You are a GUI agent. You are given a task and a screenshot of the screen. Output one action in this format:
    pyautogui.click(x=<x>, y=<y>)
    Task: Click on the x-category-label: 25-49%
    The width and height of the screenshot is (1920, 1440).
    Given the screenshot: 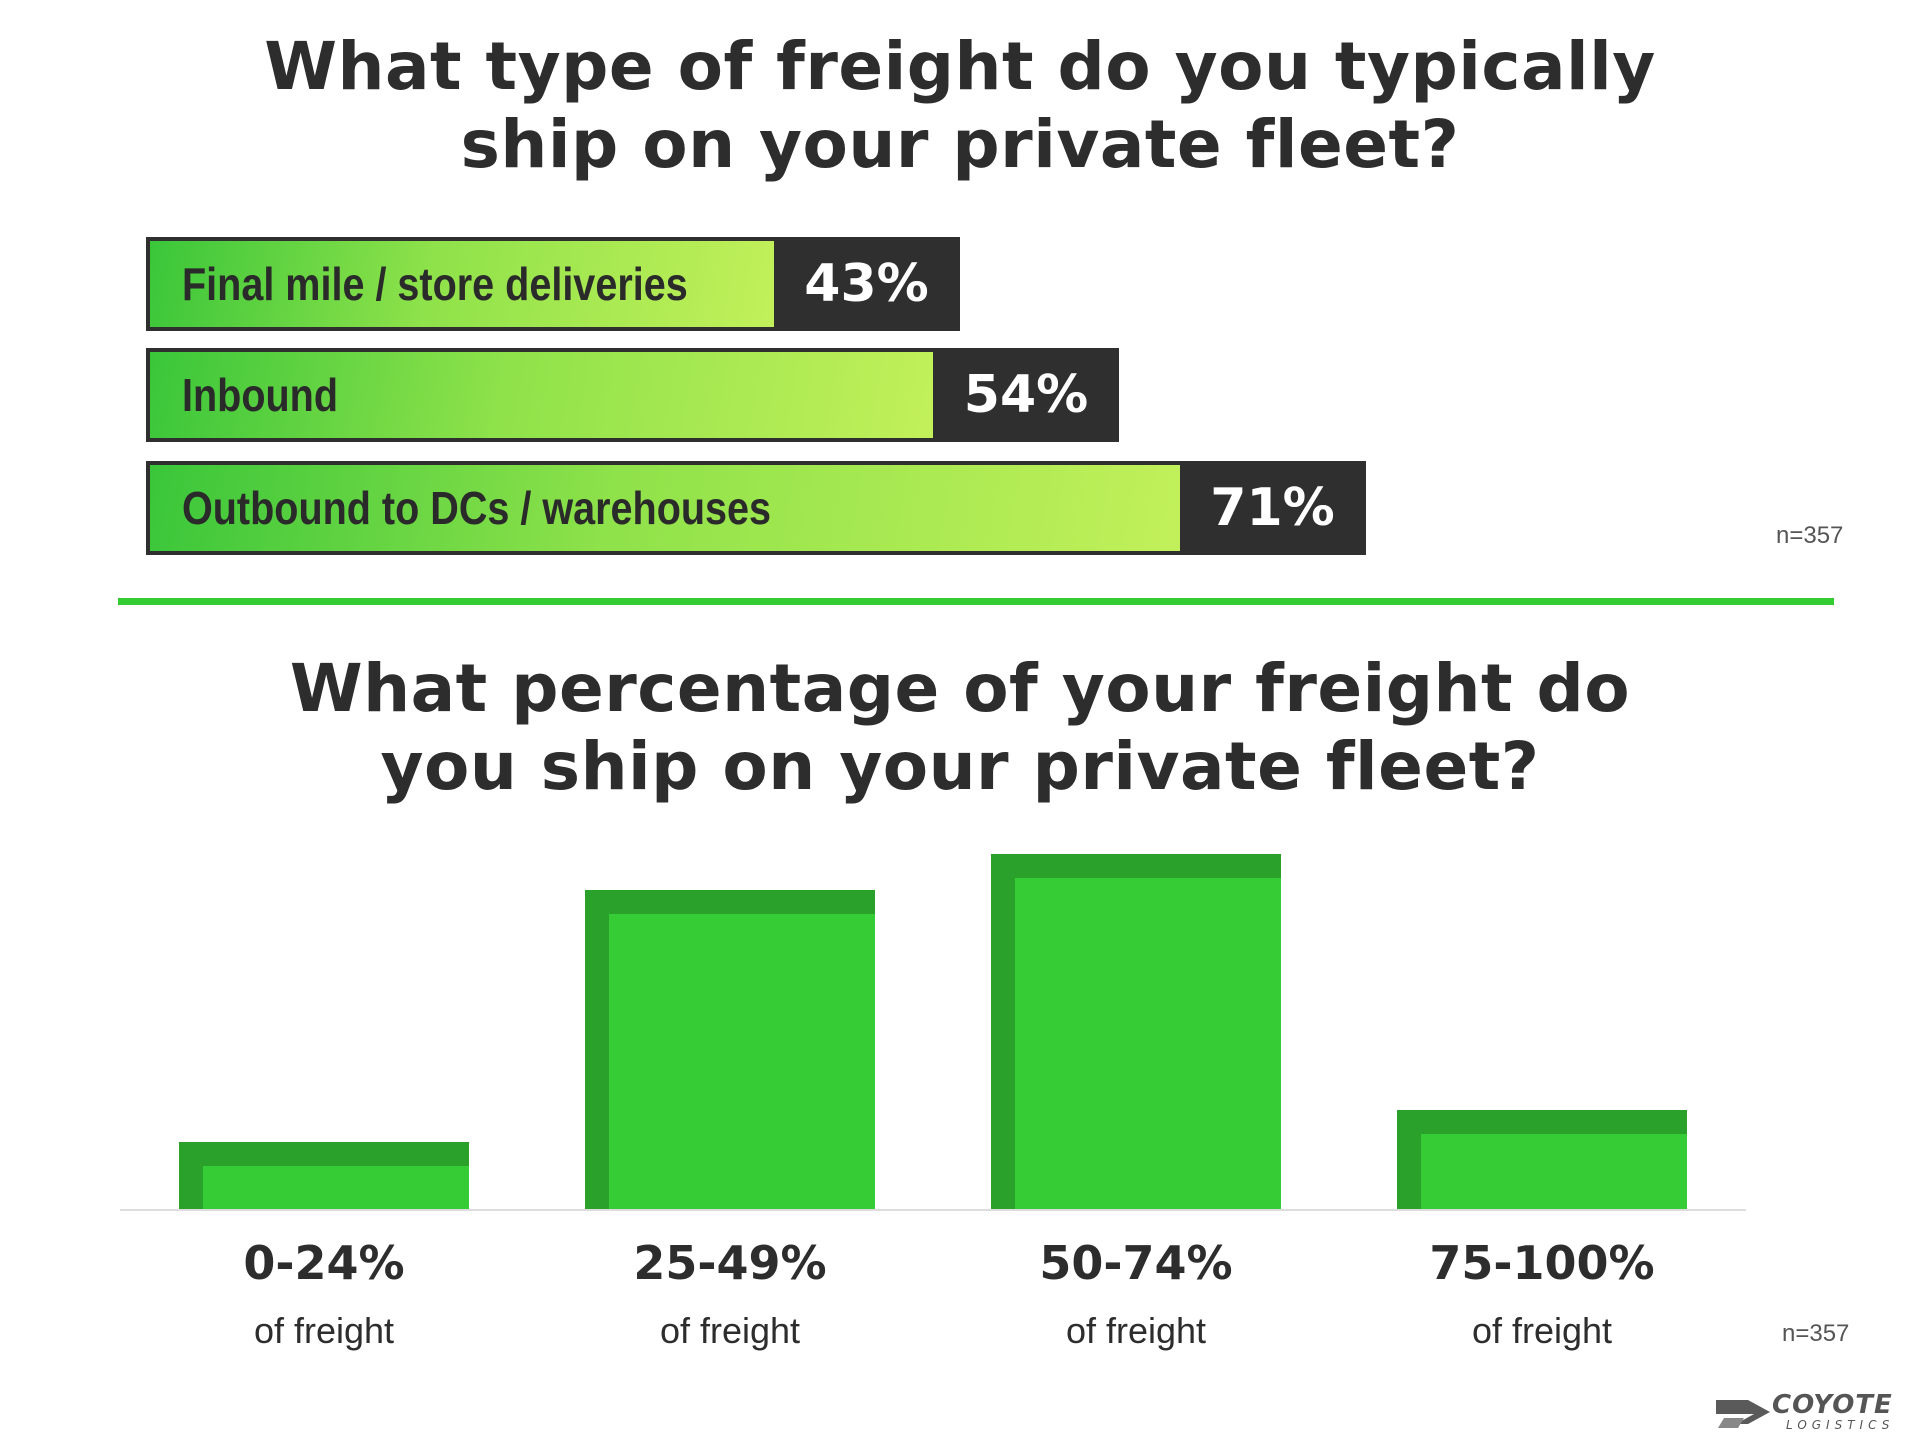 What is the action you would take?
    pyautogui.click(x=730, y=1263)
    